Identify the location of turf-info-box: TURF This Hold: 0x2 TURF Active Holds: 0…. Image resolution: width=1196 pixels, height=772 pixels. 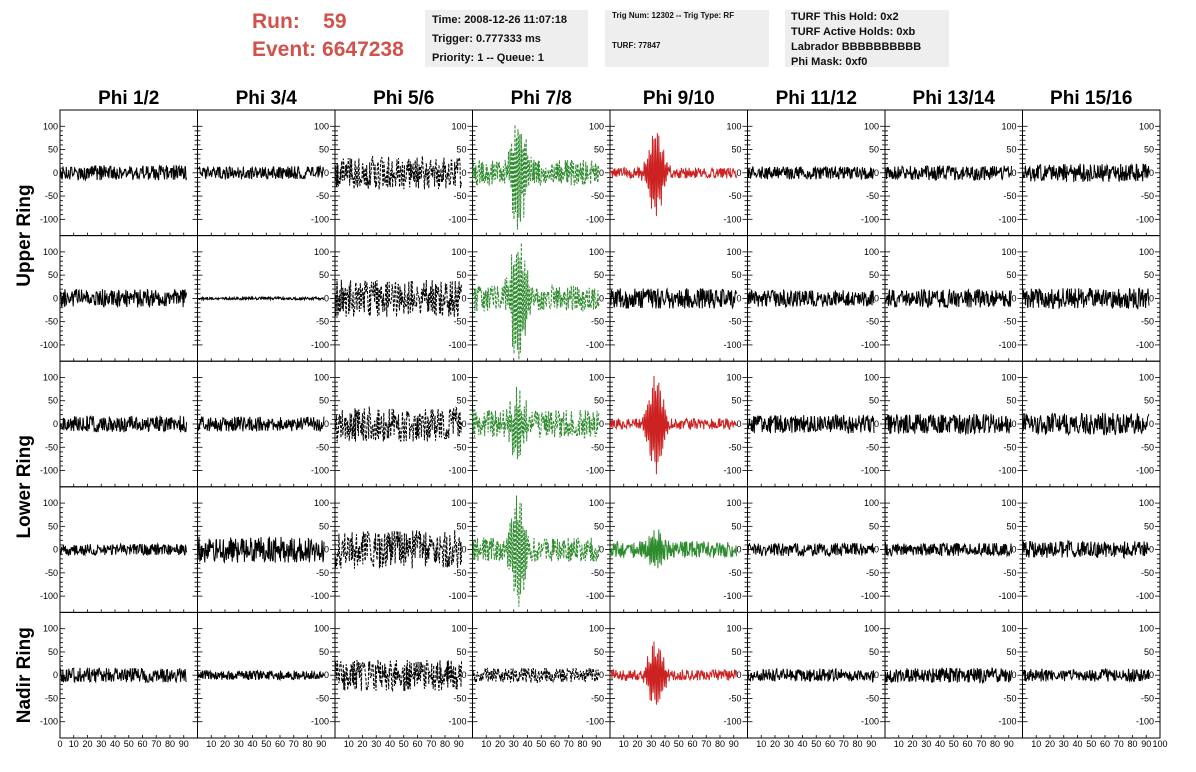
(867, 39).